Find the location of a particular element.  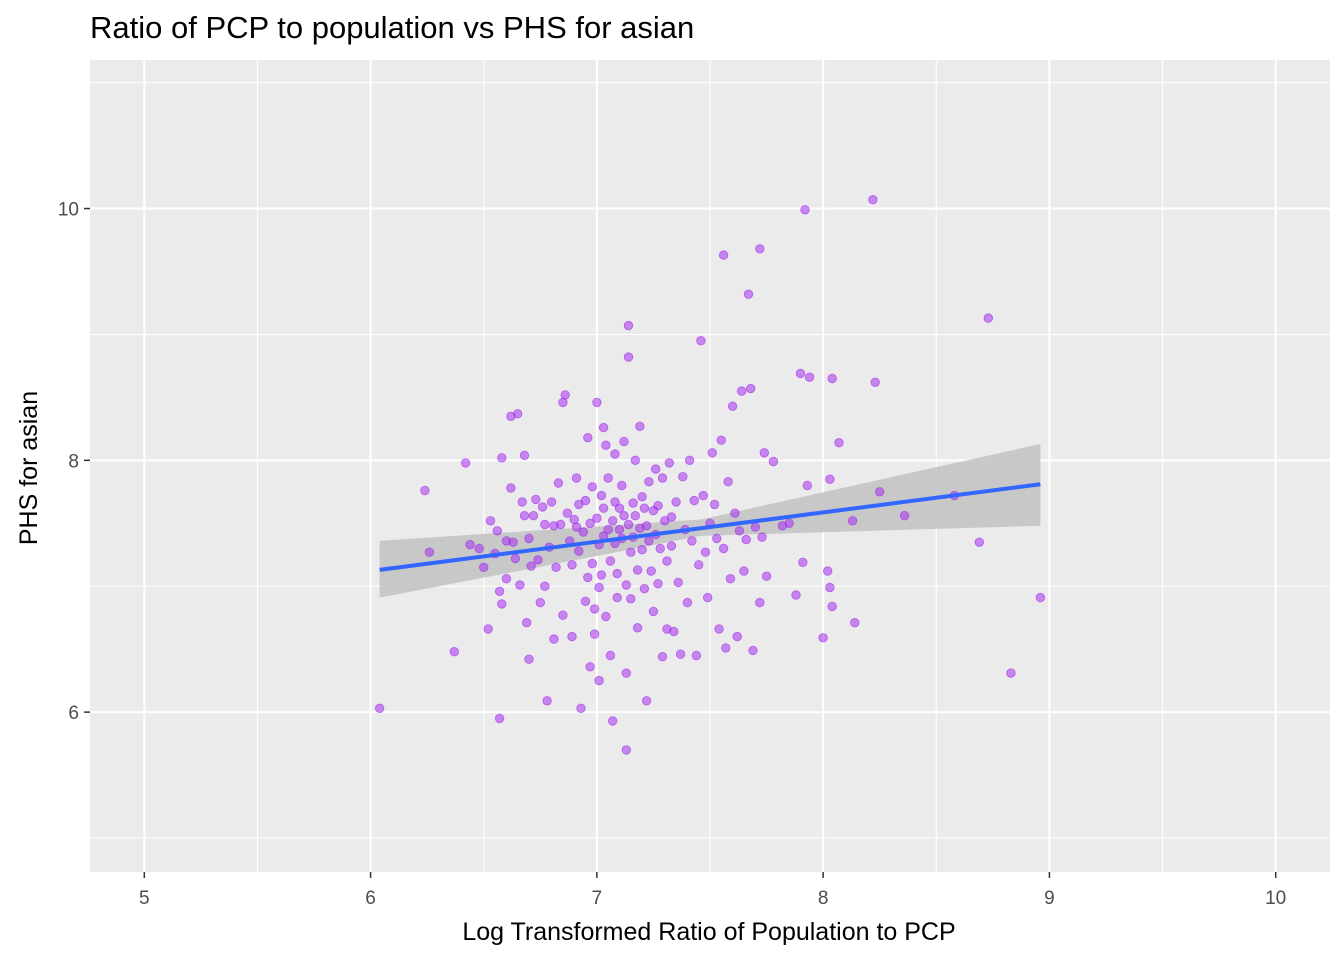

x-tick-label: 5 is located at coordinates (144, 898).